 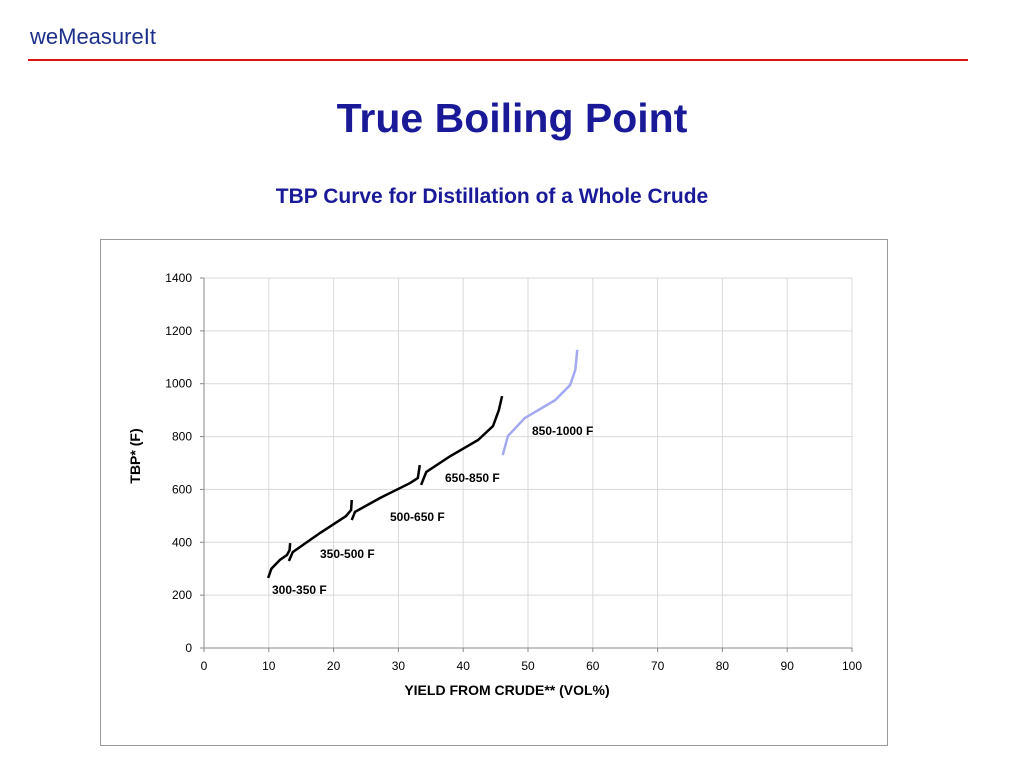 What do you see at coordinates (135, 455) in the screenshot?
I see `y-axis-title: TBP* (F)` at bounding box center [135, 455].